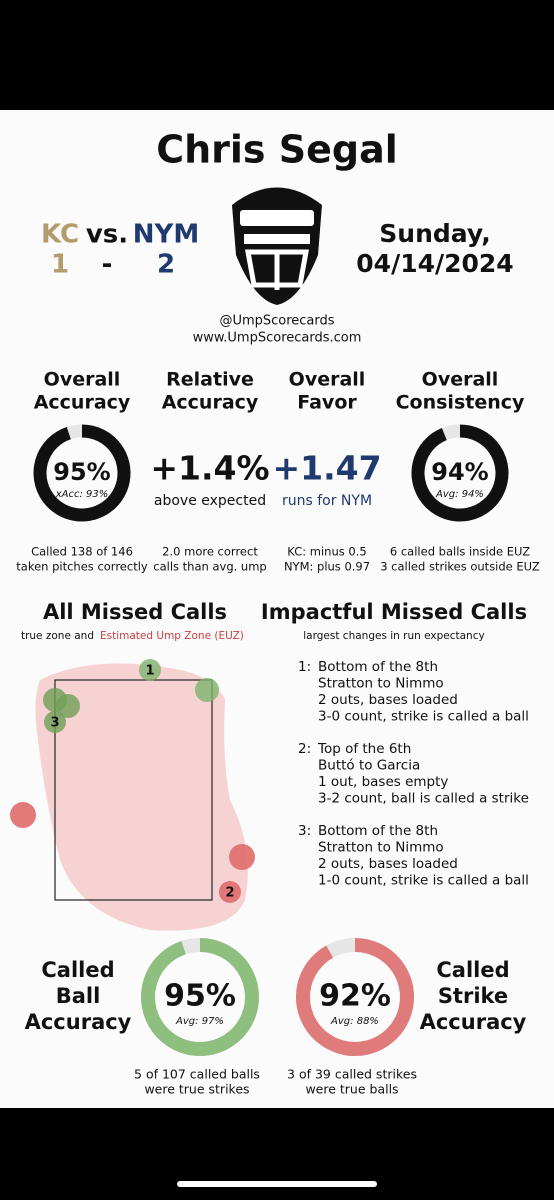 The image size is (554, 1200). I want to click on pitch-label: 2, so click(229, 893).